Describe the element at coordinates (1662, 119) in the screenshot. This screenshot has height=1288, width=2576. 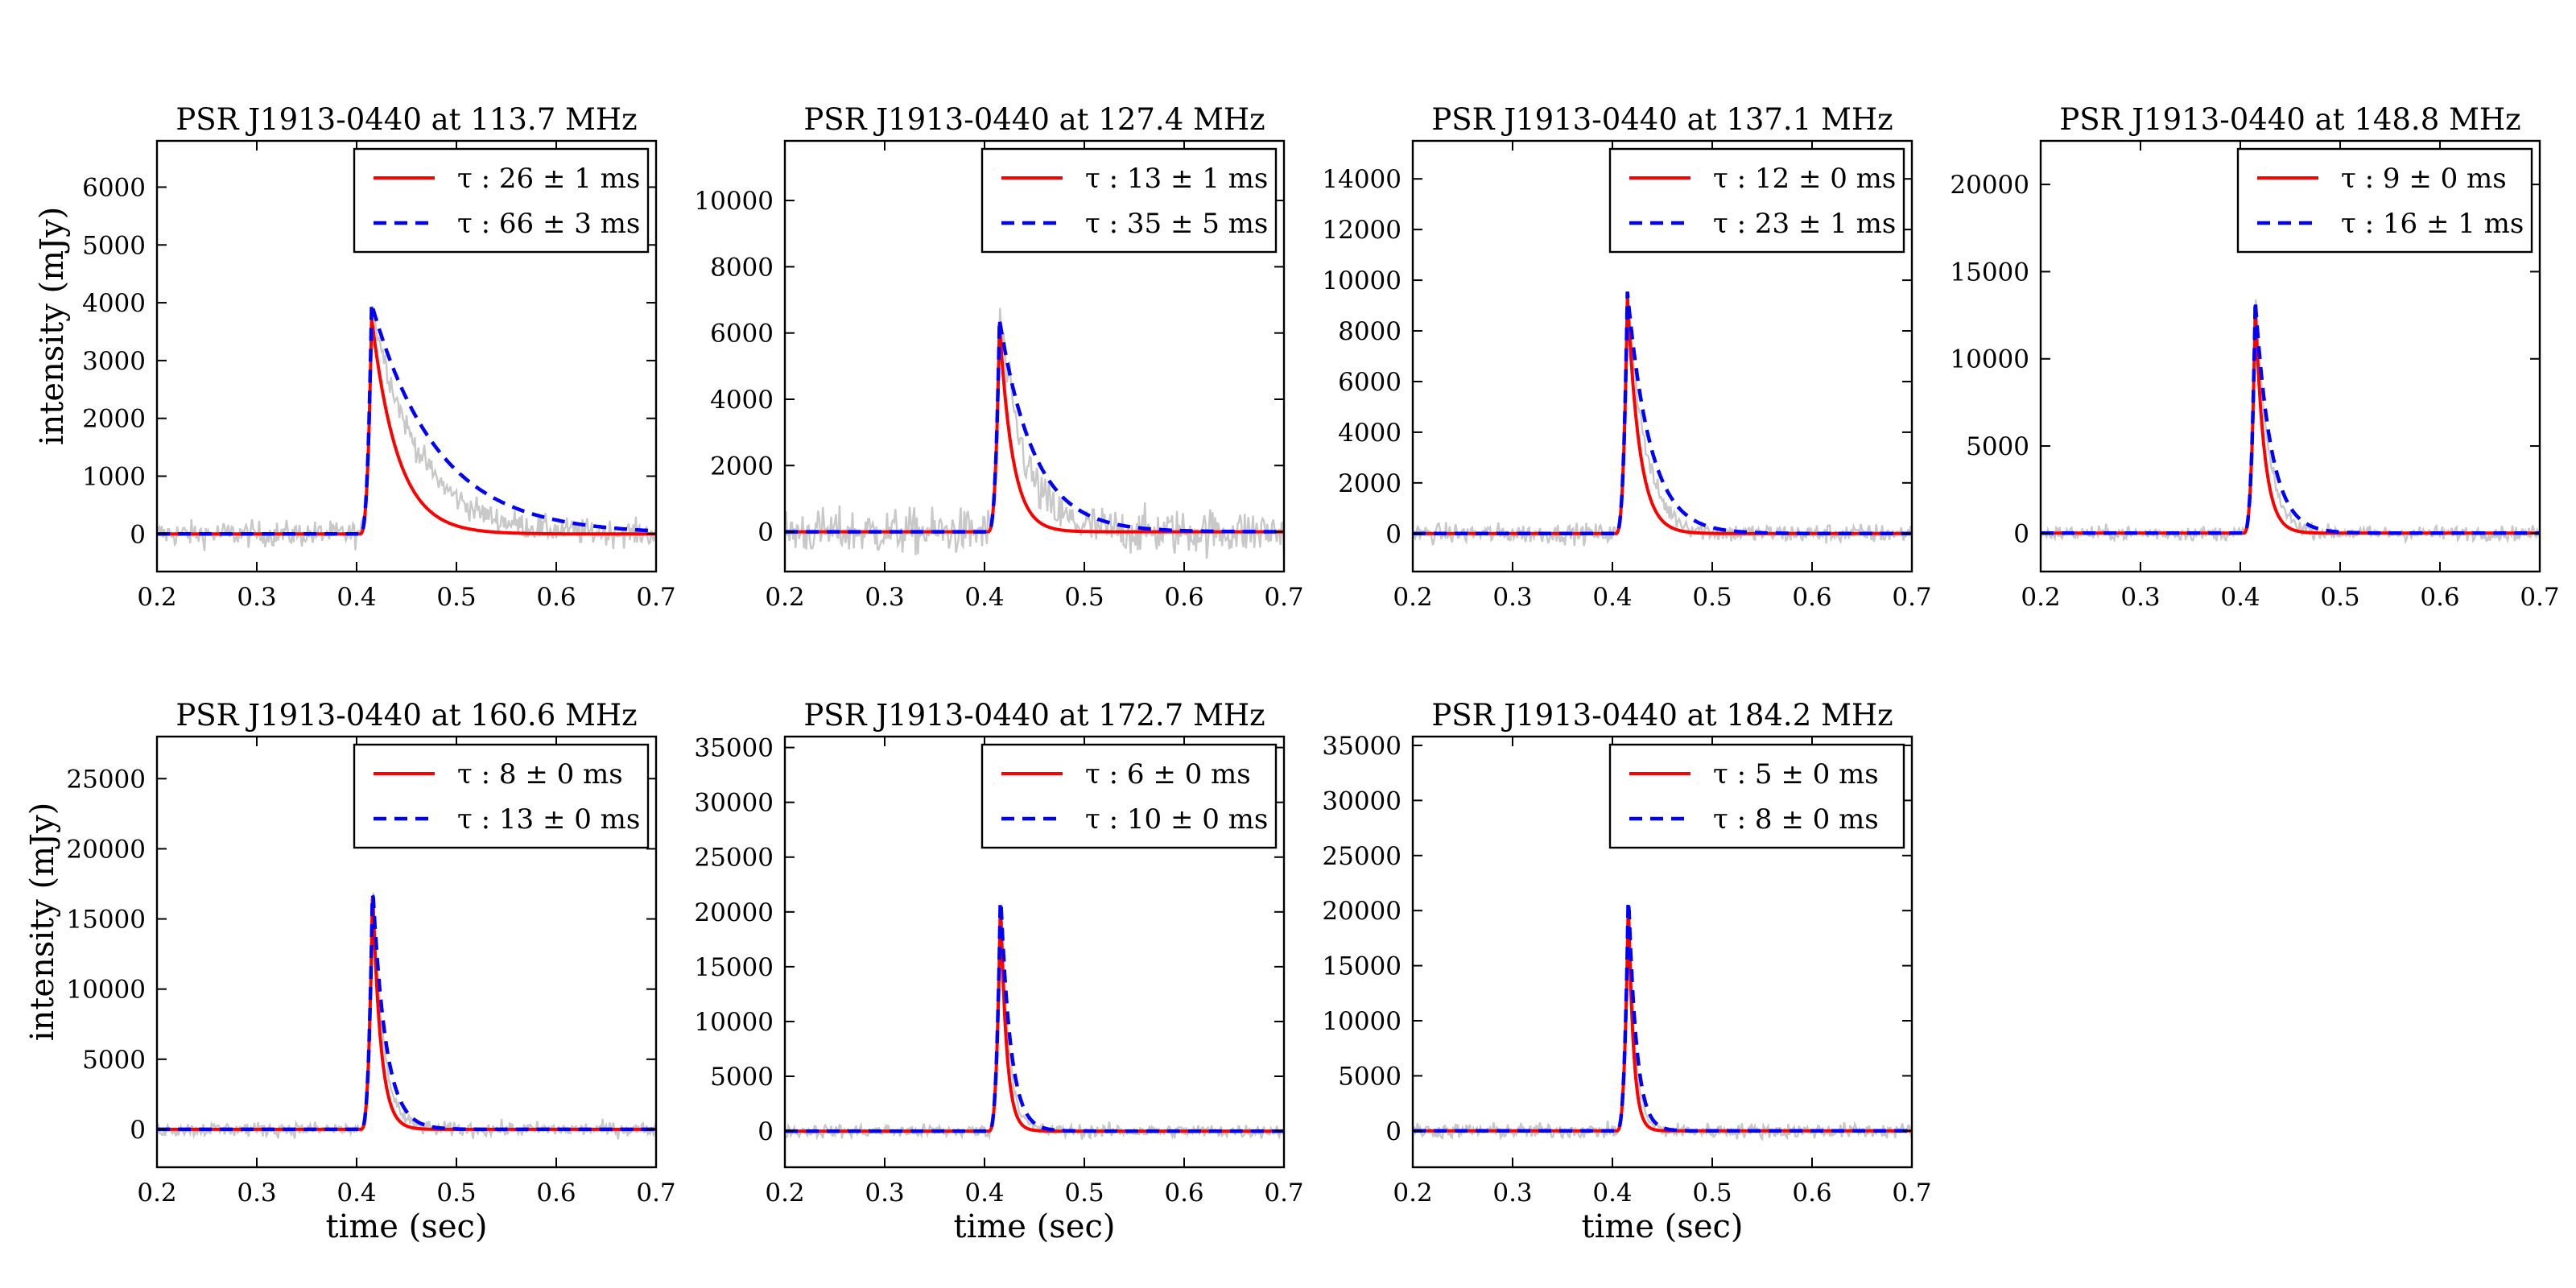
I see `chart-title: PSR J1913-0440 at 137.1 MHz` at that location.